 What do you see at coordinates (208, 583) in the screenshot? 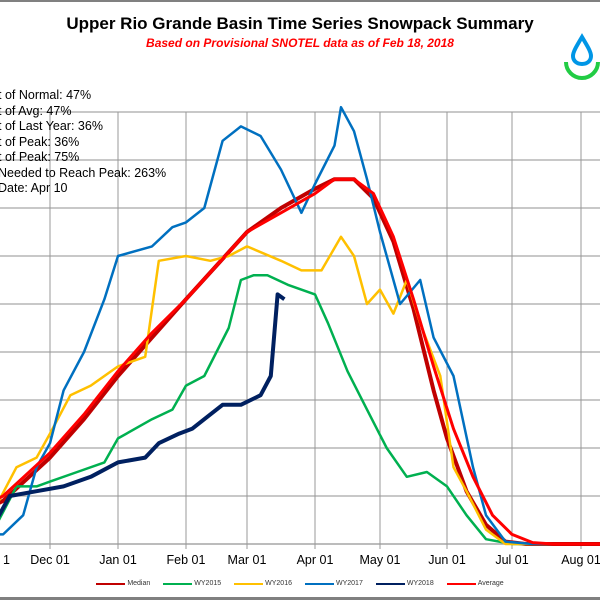
I see `legend-label: WY2015` at bounding box center [208, 583].